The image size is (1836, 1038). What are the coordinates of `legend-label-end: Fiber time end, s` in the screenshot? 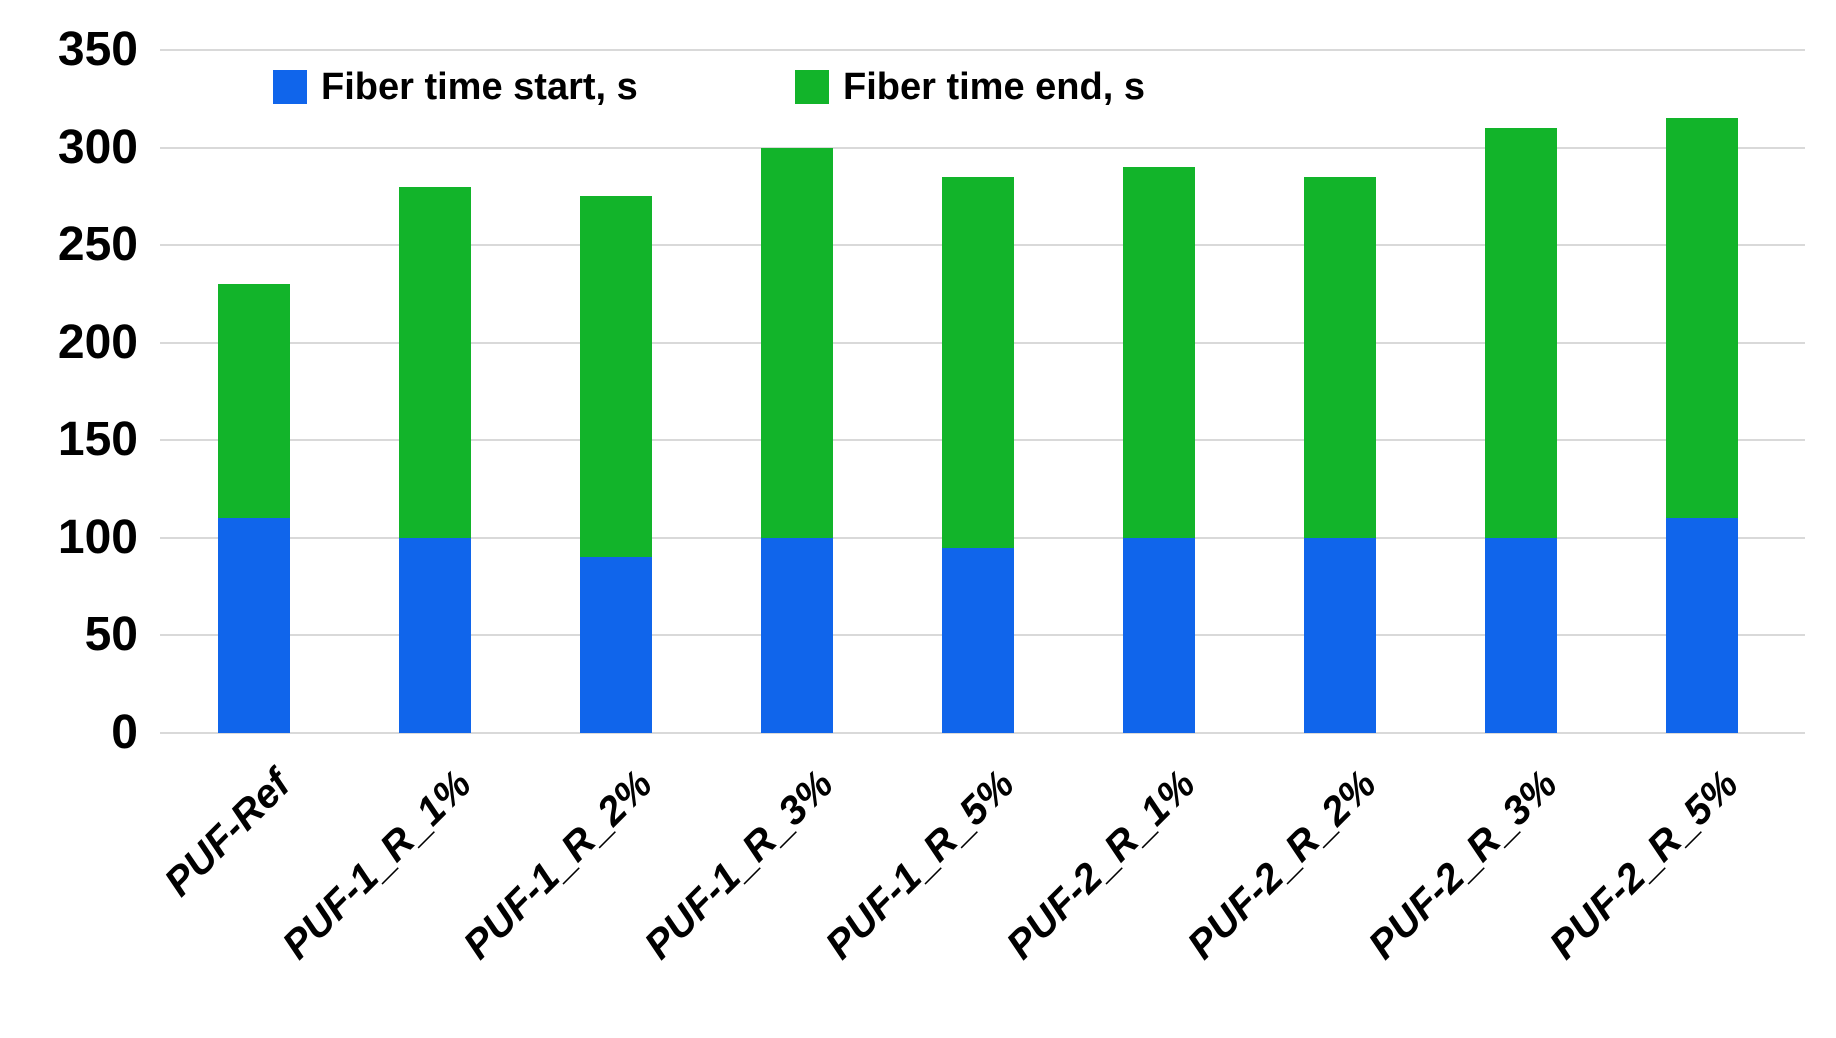 It's located at (994, 87).